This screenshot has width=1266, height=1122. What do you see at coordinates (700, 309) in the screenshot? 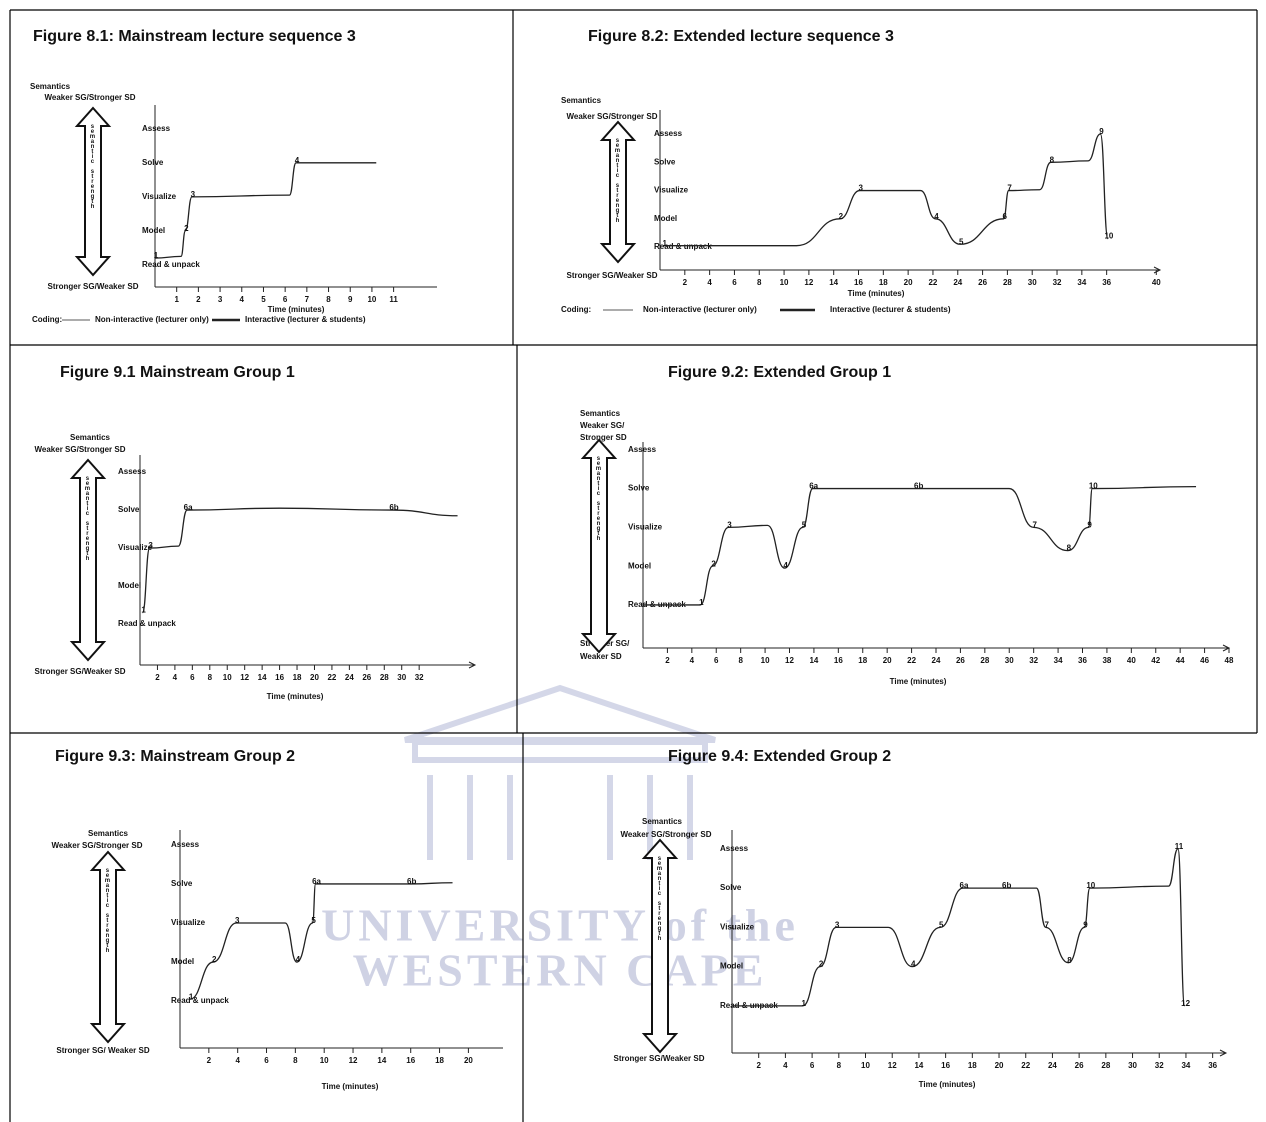
I see `legend-label: Non-interactive (lecturer only)` at bounding box center [700, 309].